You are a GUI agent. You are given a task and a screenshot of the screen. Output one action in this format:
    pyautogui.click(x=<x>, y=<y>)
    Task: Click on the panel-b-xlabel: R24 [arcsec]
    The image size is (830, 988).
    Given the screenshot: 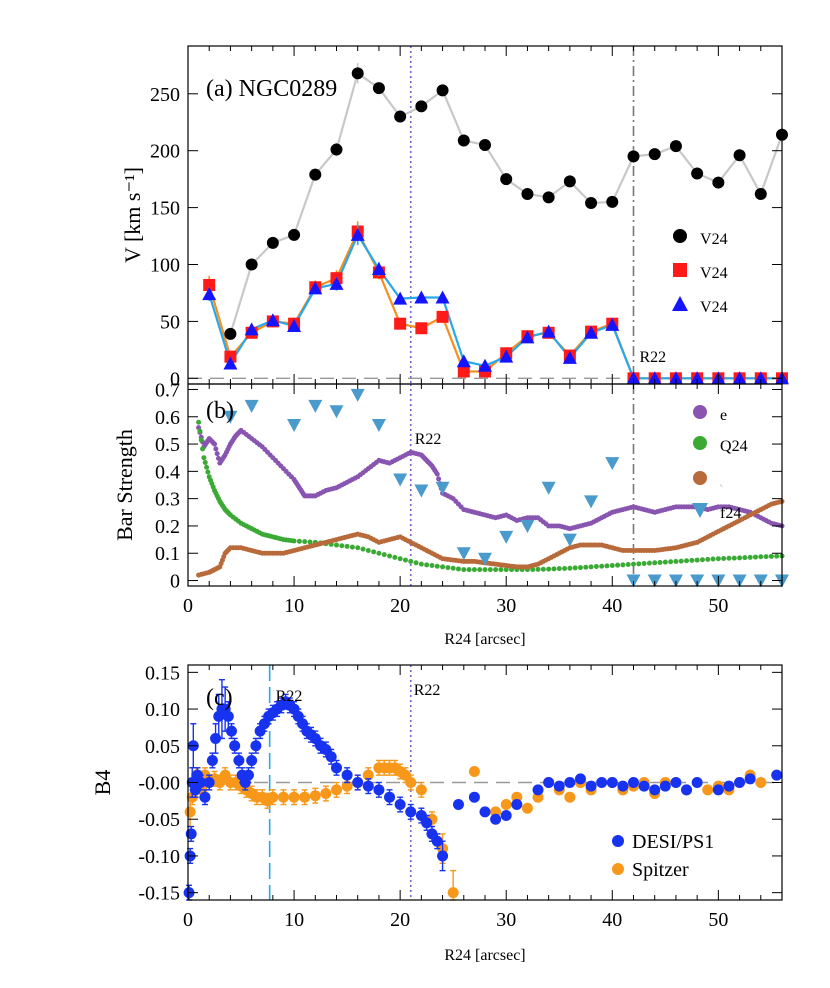 What is the action you would take?
    pyautogui.click(x=484, y=639)
    